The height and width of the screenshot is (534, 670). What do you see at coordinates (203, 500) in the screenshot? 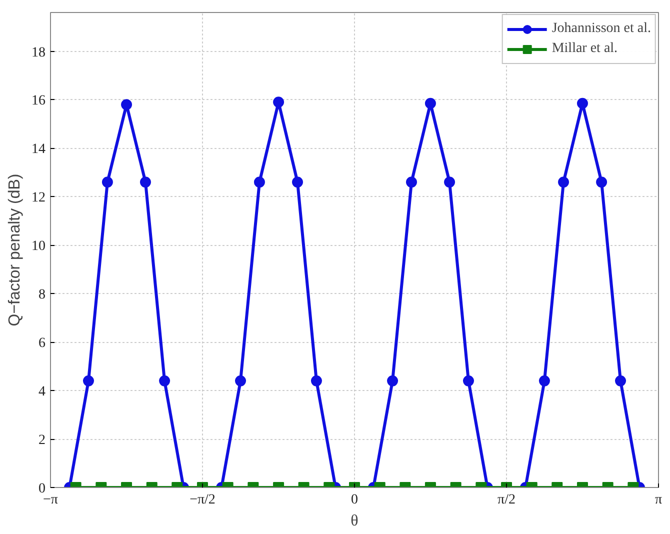
I see `x-tick-label: −π/2` at bounding box center [203, 500].